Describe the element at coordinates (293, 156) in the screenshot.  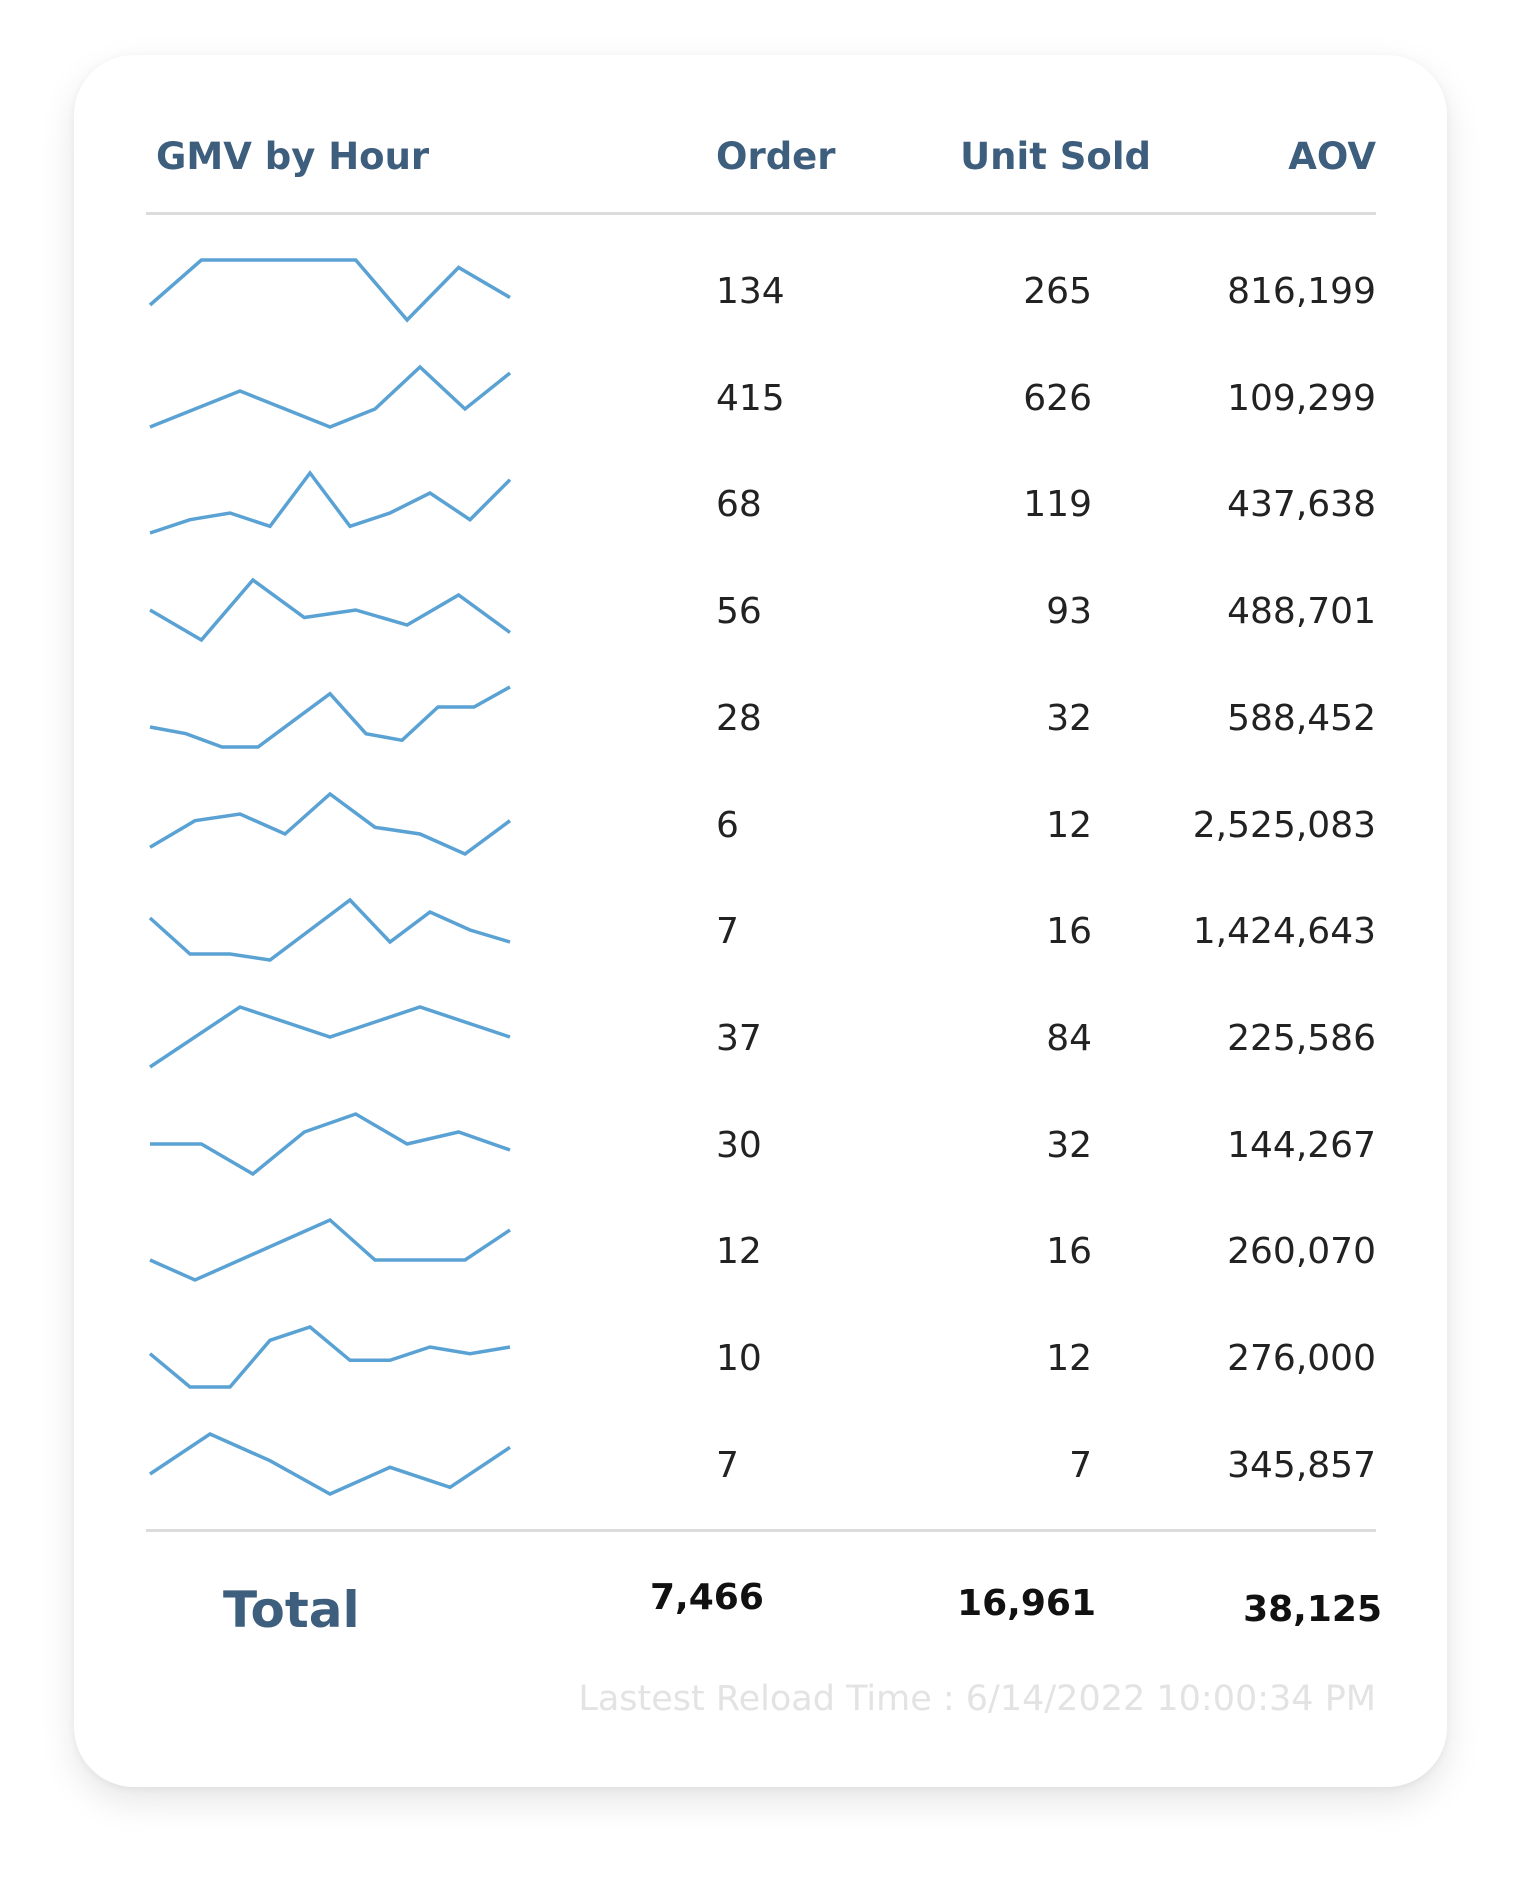
I see `header-gmv-by-hour: GMV by Hour` at that location.